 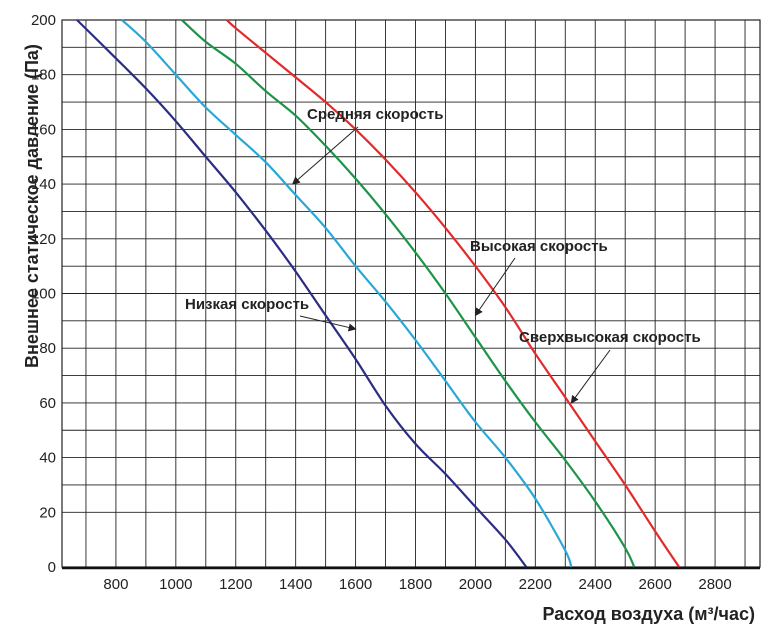 What do you see at coordinates (495, 287) in the screenshot?
I see `callout-arrow-high` at bounding box center [495, 287].